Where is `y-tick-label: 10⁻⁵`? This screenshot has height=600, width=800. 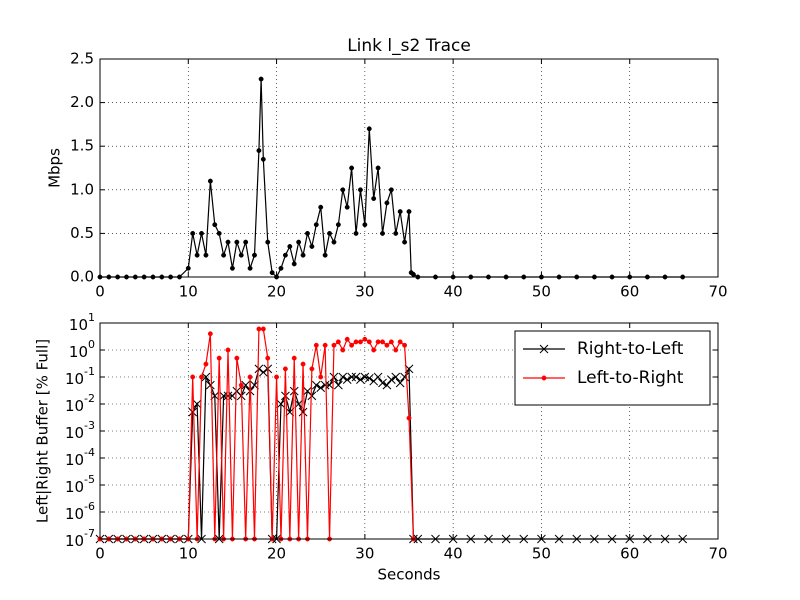 y-tick-label: 10⁻⁵ is located at coordinates (80, 484).